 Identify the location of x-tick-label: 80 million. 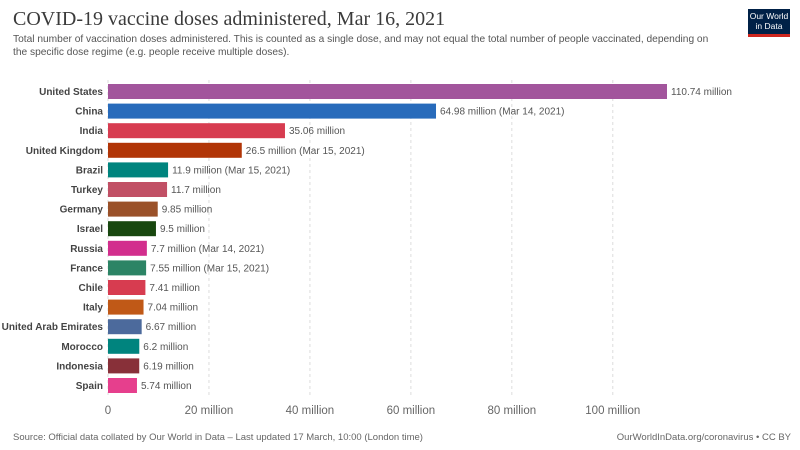
(512, 411).